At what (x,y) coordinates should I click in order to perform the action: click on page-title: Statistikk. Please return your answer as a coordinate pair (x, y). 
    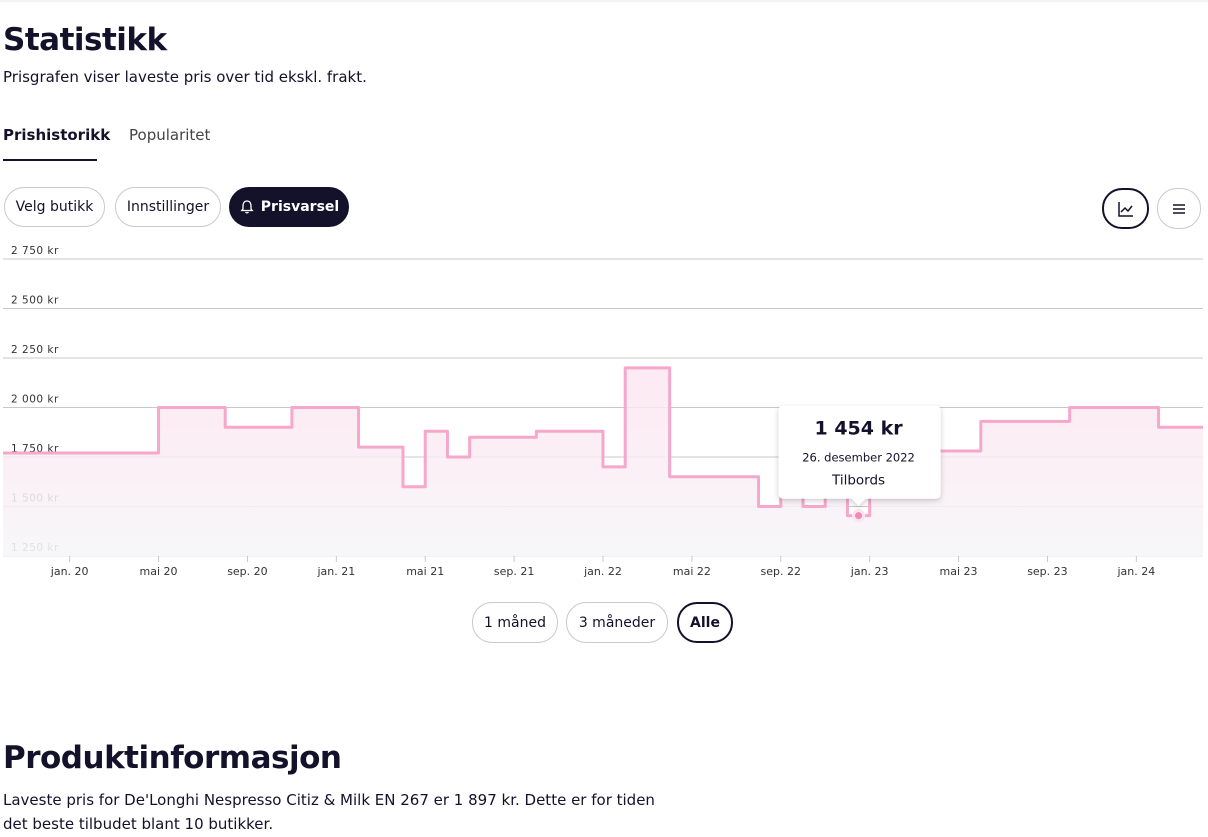
    Looking at the image, I should click on (85, 40).